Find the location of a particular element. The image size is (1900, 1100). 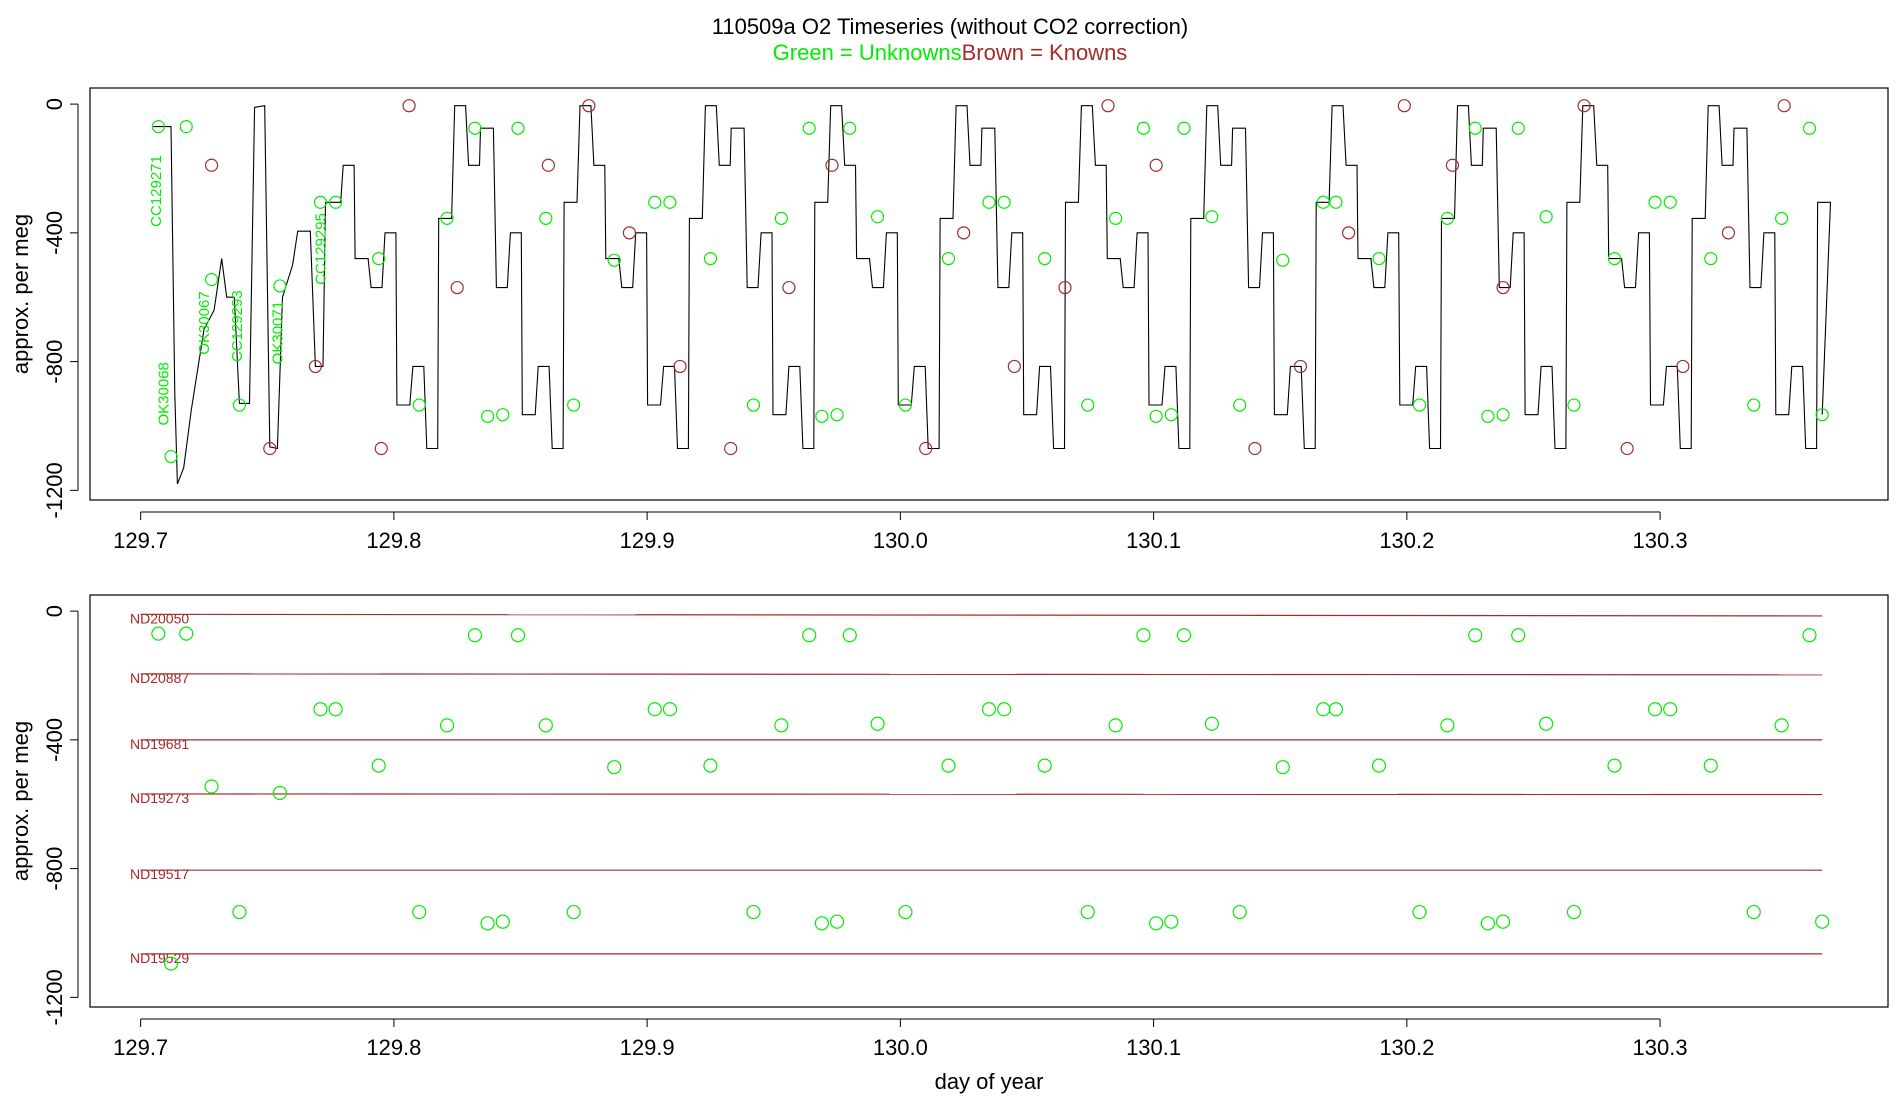

bottom-standard-label: ND19273 is located at coordinates (159, 798).